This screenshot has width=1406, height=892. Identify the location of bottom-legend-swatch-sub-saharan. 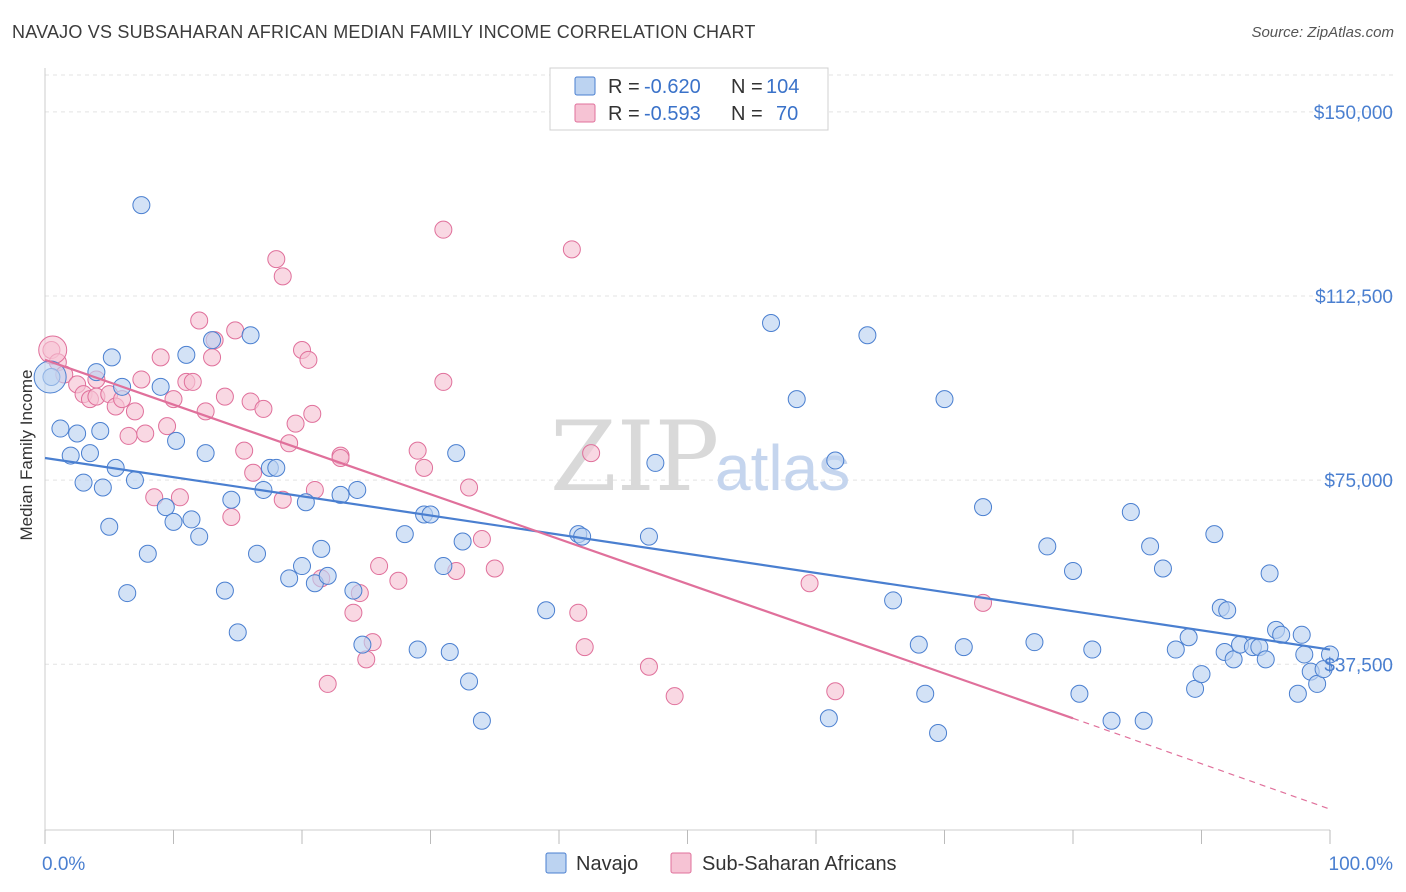
(681, 863).